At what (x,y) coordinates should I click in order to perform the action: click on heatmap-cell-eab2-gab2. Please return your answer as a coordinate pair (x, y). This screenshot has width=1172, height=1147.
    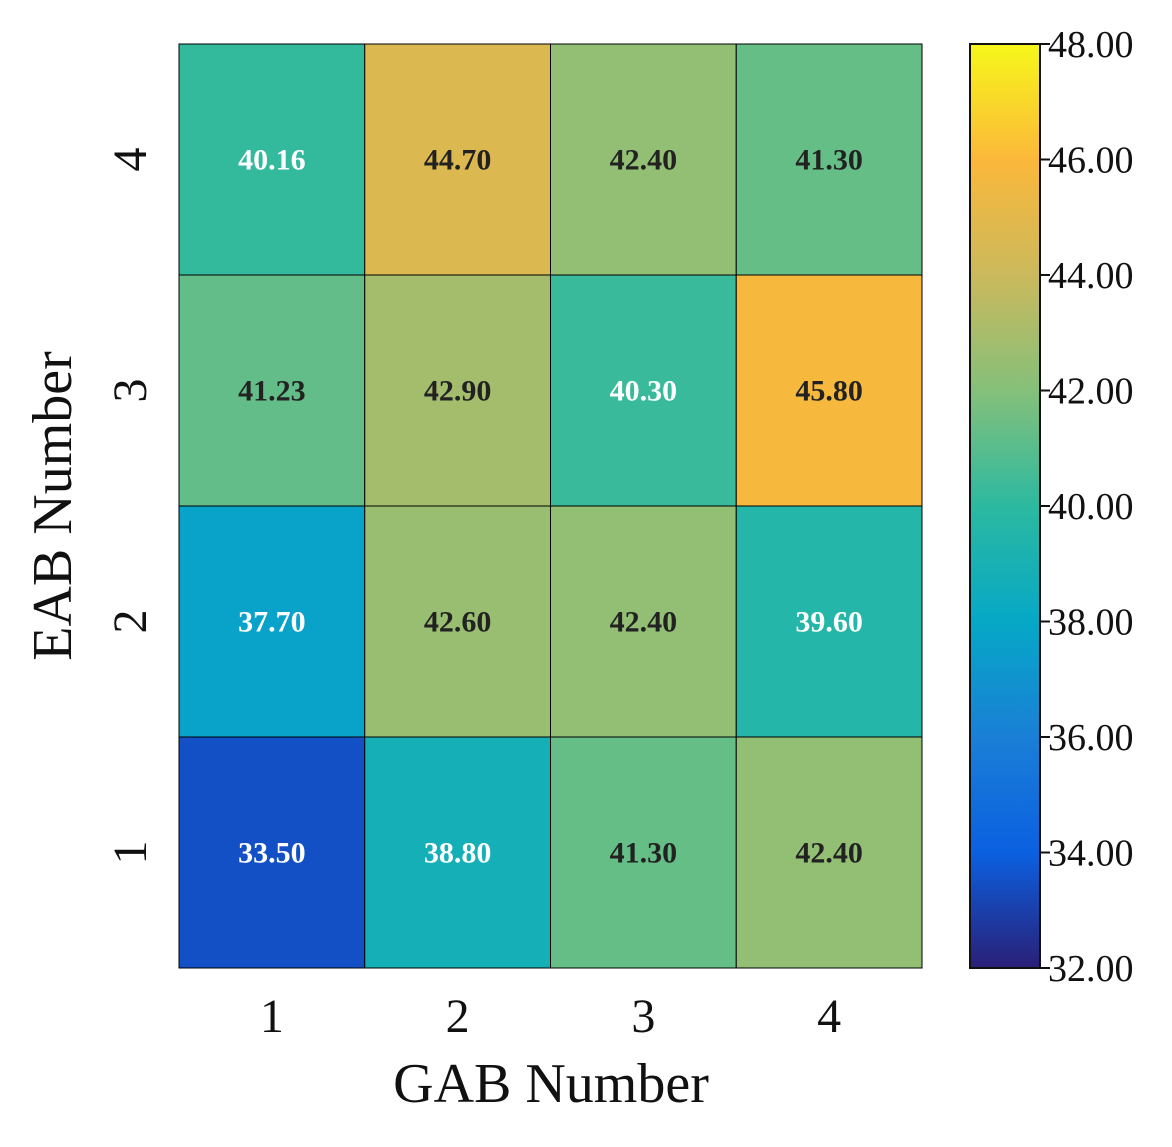
    Looking at the image, I should click on (457, 621).